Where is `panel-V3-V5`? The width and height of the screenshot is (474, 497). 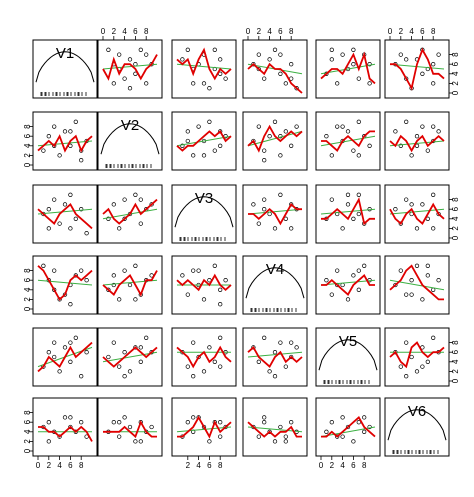
panel-V3-V5 is located at coordinates (348, 214).